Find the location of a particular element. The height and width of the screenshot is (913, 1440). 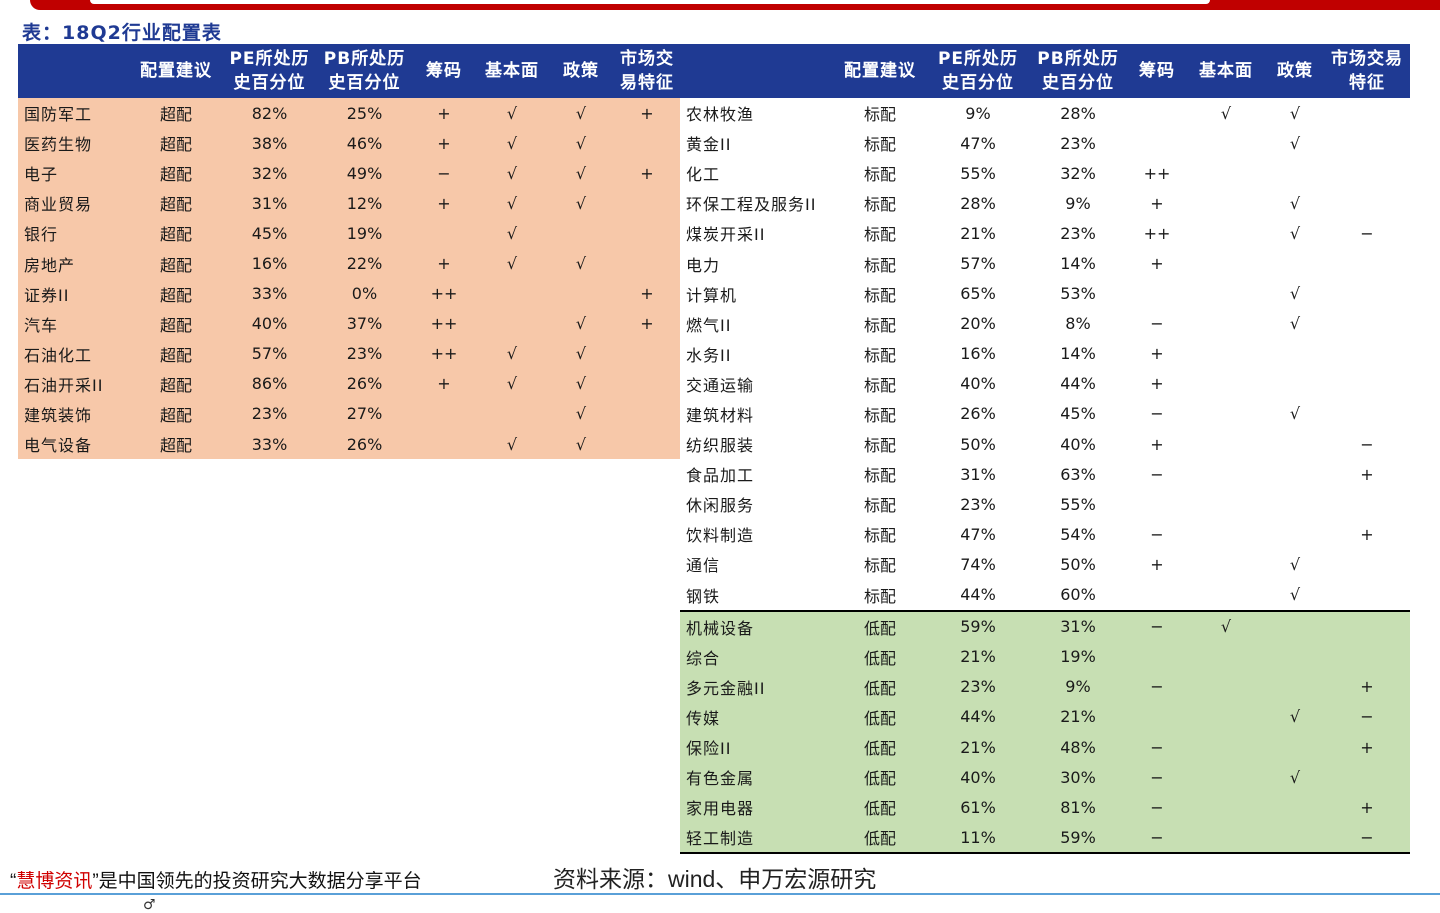

cell-industry: 证券II is located at coordinates (74, 293).